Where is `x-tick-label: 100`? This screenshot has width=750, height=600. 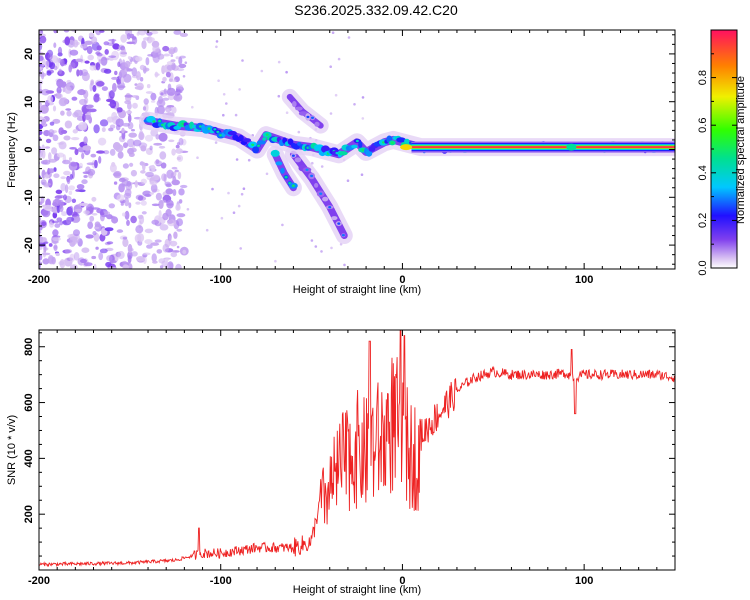 x-tick-label: 100 is located at coordinates (584, 280).